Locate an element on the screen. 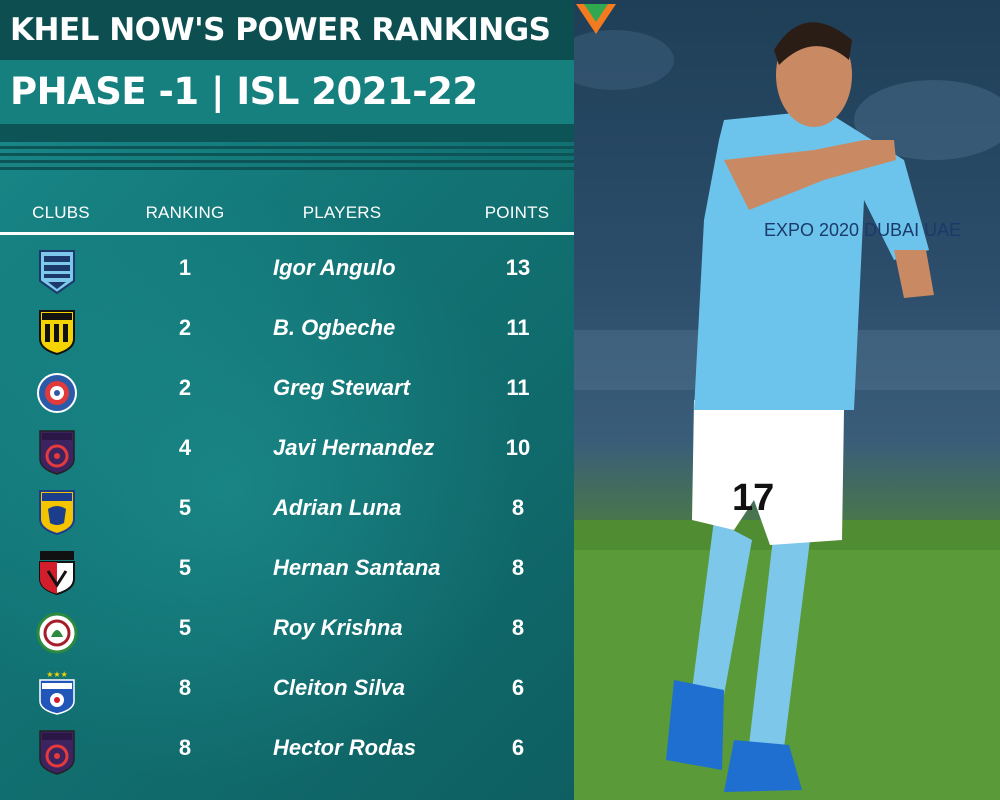  table-row: 4 Javi Hernandez 10 is located at coordinates (287, 451).